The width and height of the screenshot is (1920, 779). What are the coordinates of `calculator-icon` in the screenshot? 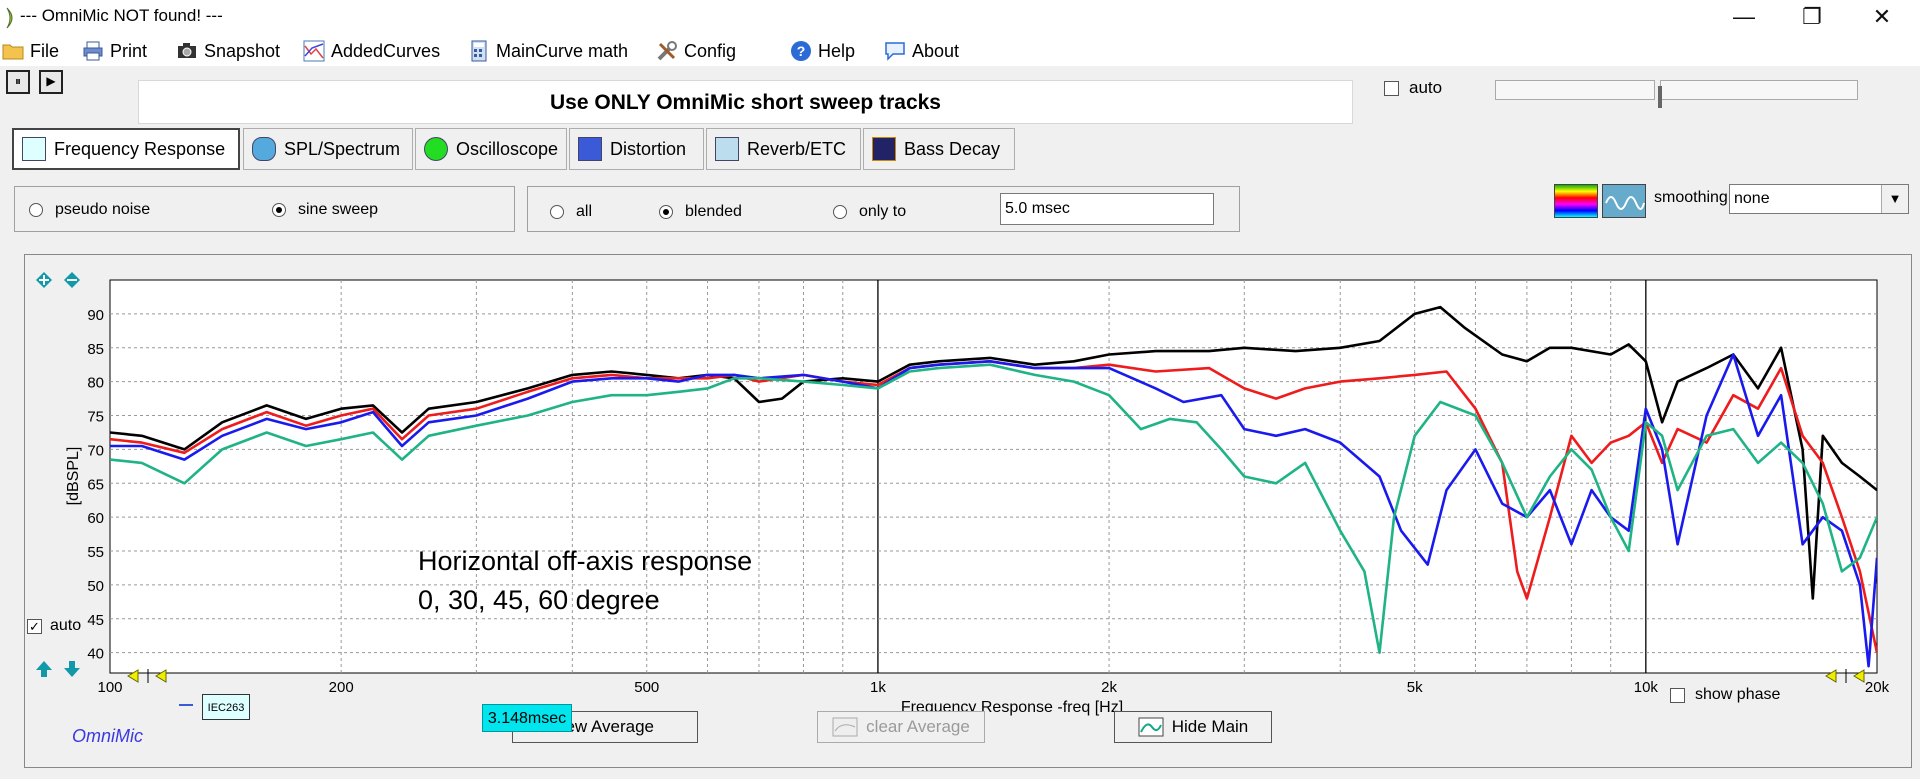 It's located at (479, 51).